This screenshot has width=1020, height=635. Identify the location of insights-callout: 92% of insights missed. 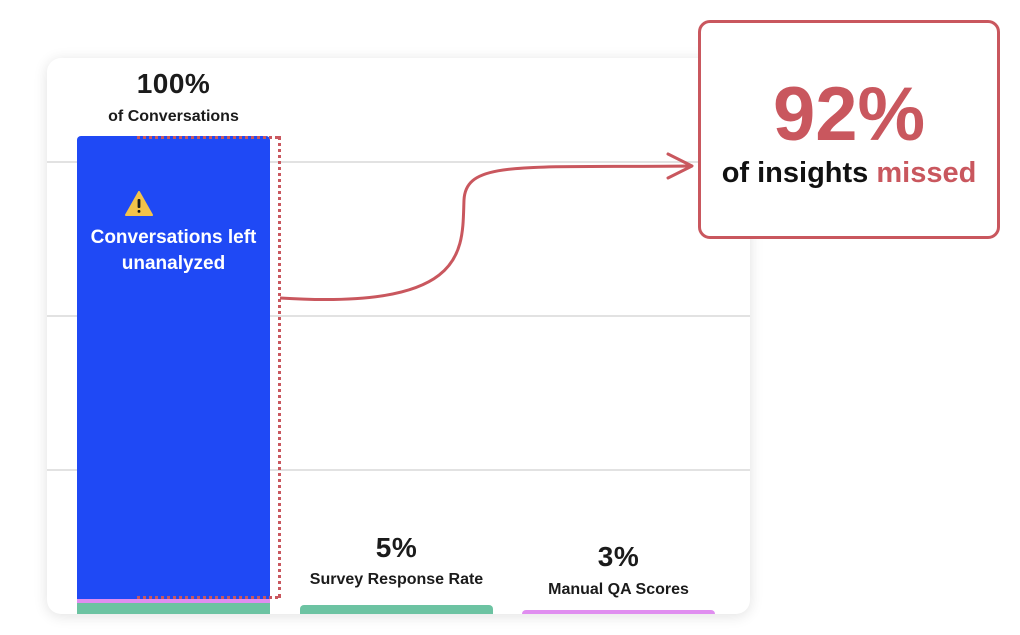
(849, 129).